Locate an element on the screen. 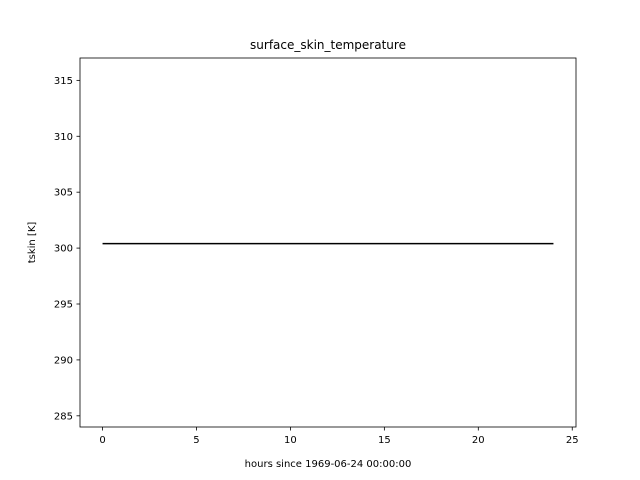 The width and height of the screenshot is (640, 480). y-tick-label: 295 is located at coordinates (63, 305).